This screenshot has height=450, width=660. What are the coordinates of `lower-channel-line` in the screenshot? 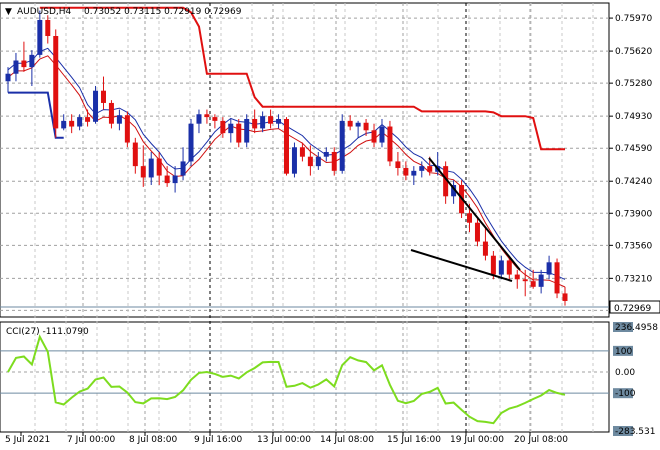 It's located at (36, 115).